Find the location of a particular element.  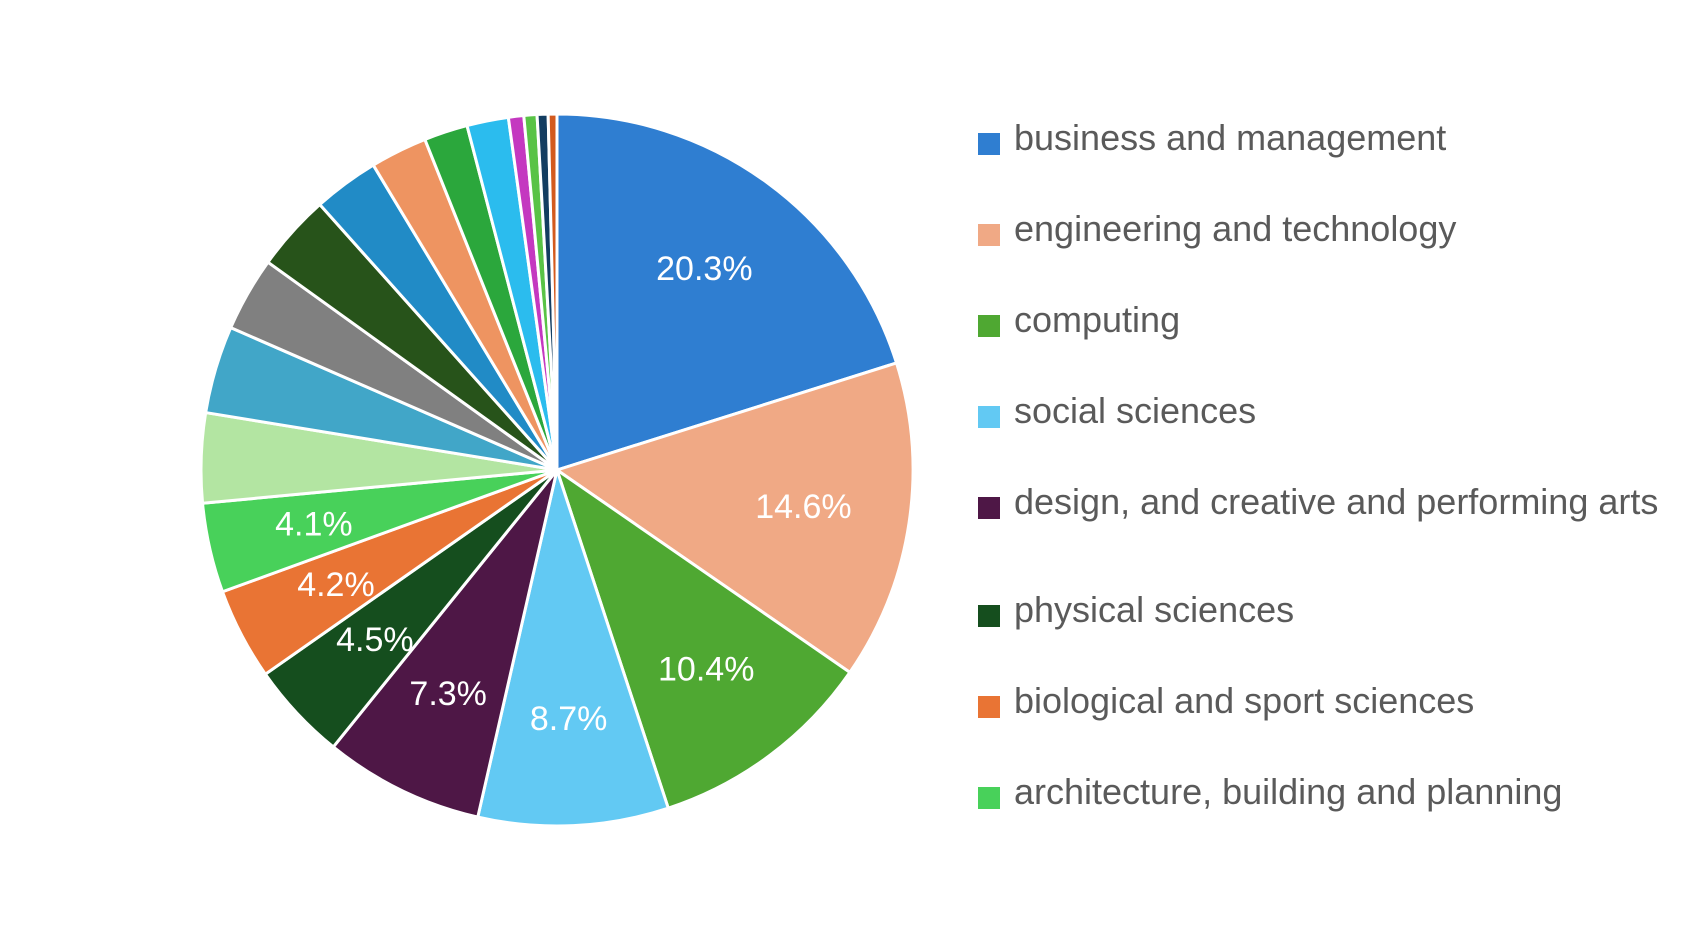

legend-label: architecture, building and planning is located at coordinates (1288, 791).